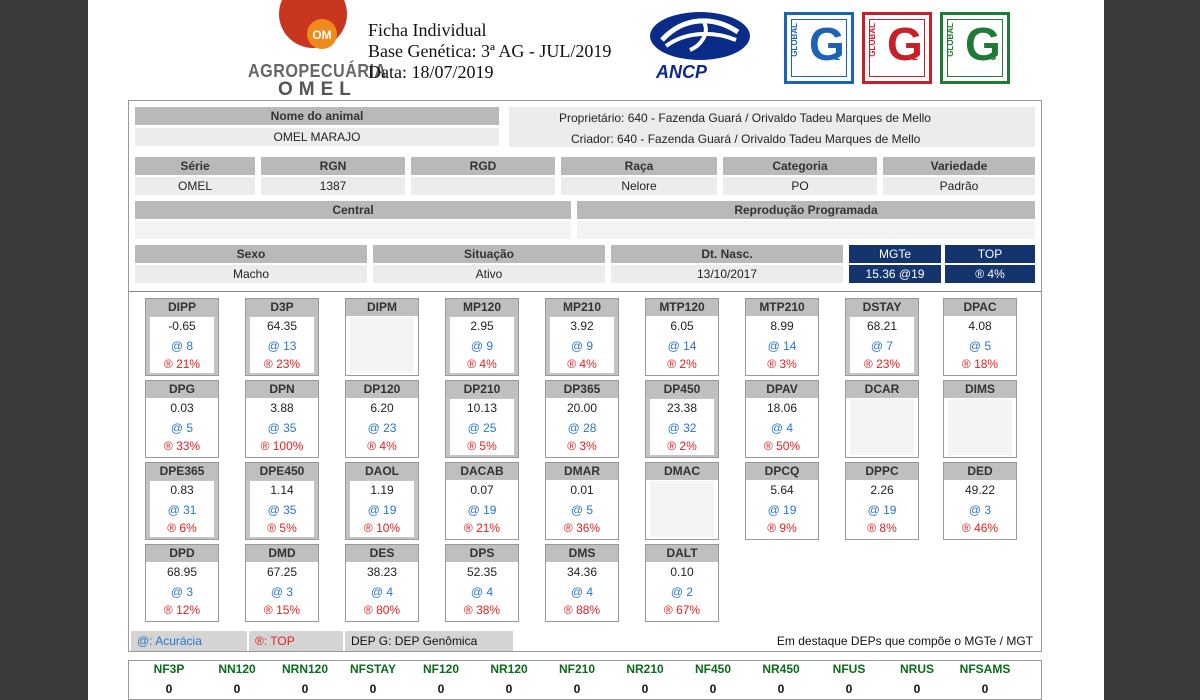 This screenshot has width=1200, height=700. What do you see at coordinates (682, 389) in the screenshot?
I see `dep-name: DP450` at bounding box center [682, 389].